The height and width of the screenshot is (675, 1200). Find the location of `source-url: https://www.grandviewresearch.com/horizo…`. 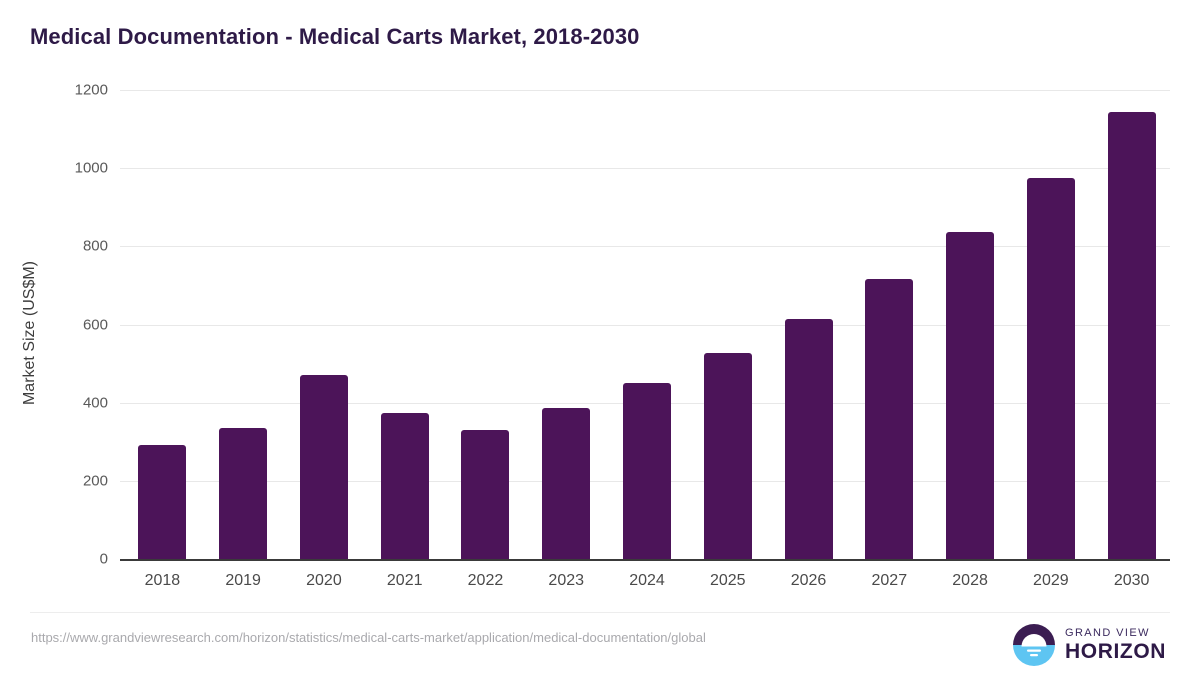

source-url: https://www.grandviewresearch.com/horizo… is located at coordinates (368, 637).